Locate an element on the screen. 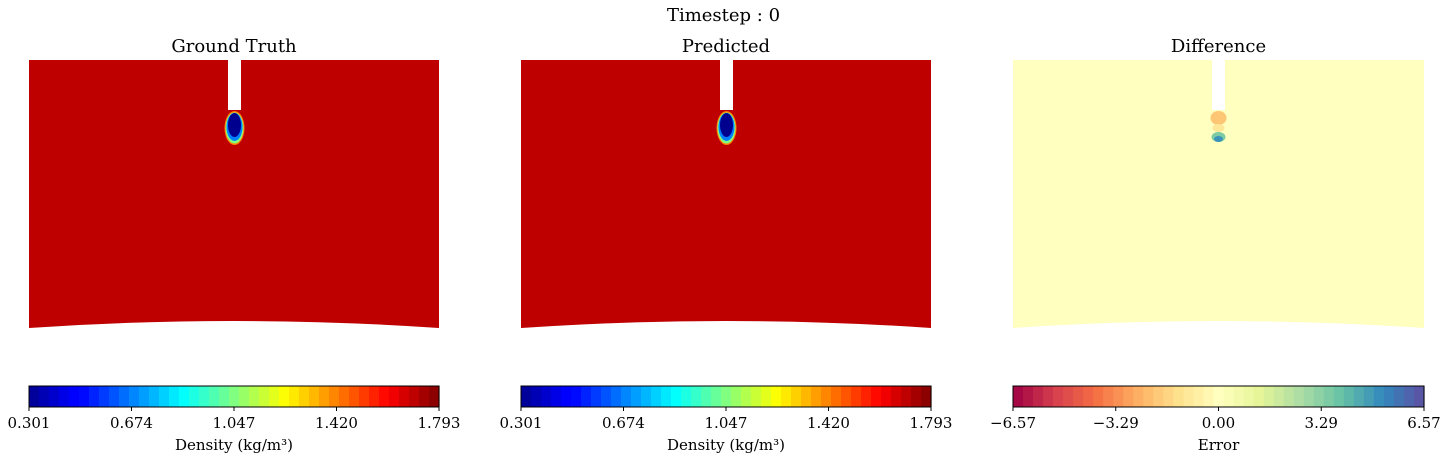  colorbar-tick-label: 6.57 is located at coordinates (1423, 423).